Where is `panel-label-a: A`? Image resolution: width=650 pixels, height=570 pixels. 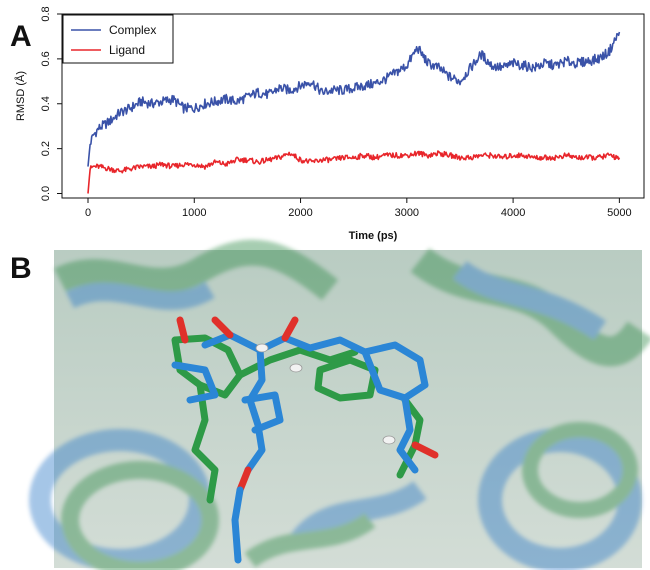
panel-label-a: A is located at coordinates (21, 36).